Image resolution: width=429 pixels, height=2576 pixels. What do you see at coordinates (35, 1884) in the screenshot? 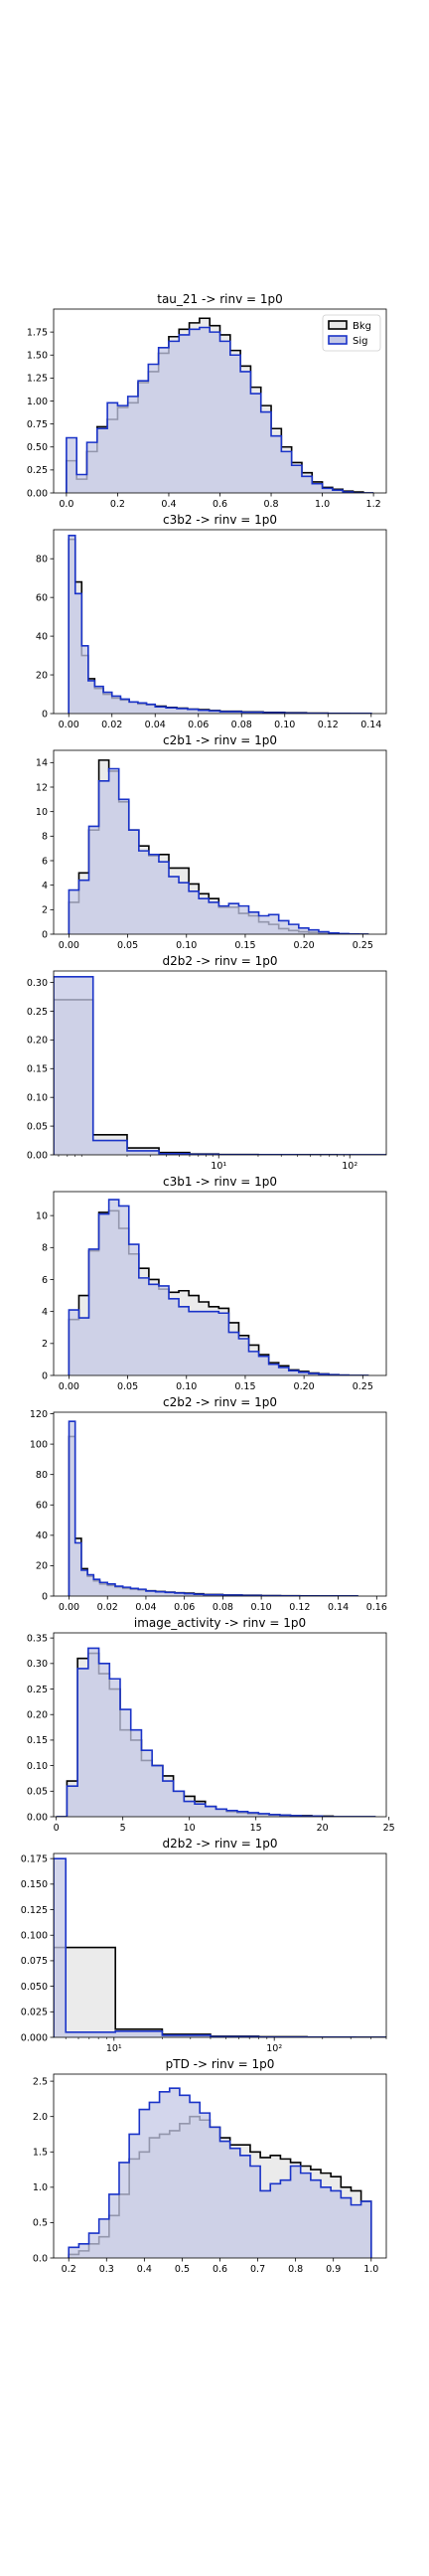
I see `y-tick-label: 0.150` at bounding box center [35, 1884].